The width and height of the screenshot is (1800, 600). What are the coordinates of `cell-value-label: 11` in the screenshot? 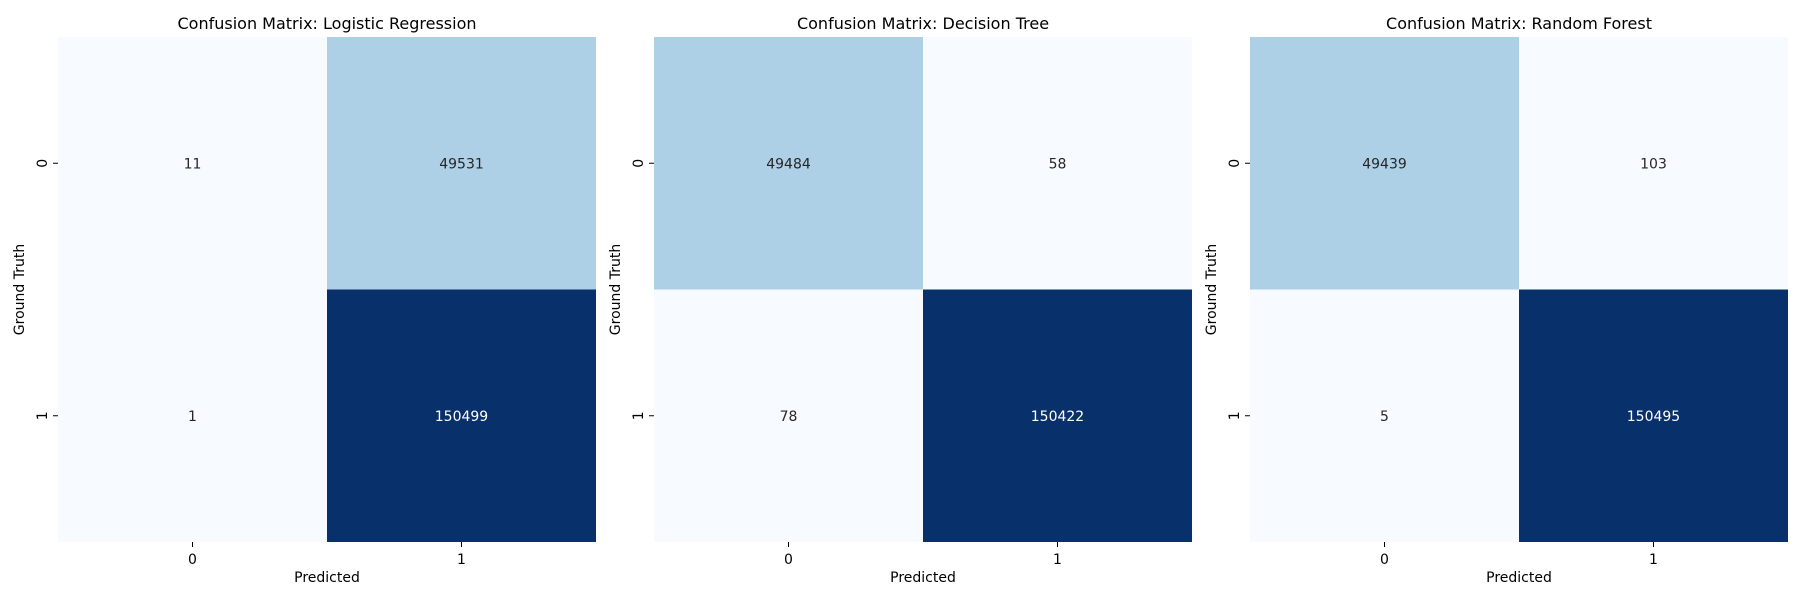 It's located at (193, 164).